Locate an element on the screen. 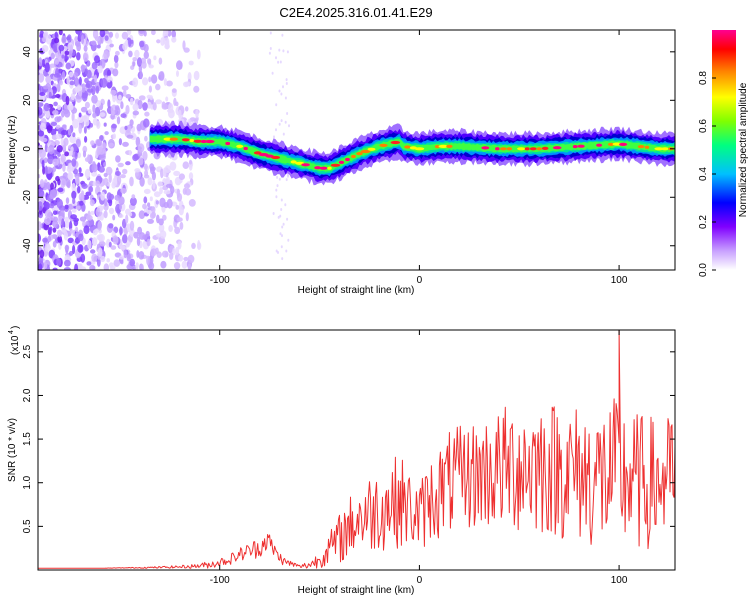  colorbar-label: Normalized spectral amplitude is located at coordinates (743, 149).